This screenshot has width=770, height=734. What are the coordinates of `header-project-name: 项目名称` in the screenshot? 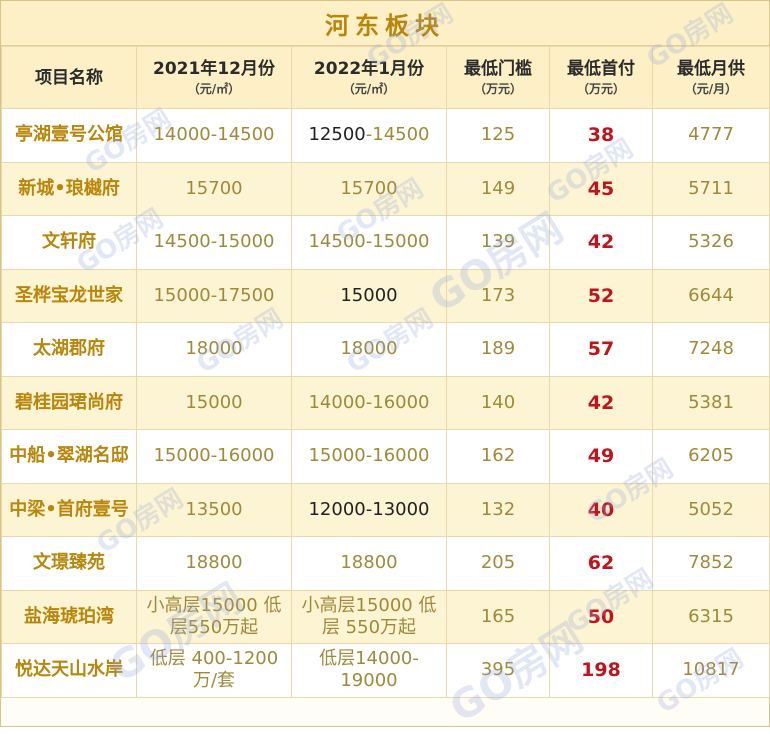 It's located at (69, 77).